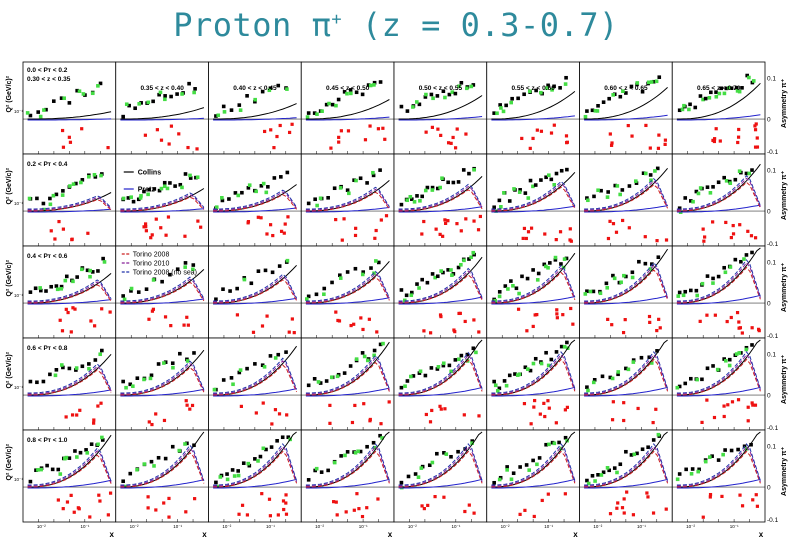 This screenshot has height=540, width=792. I want to click on x-axis-label: x, so click(390, 534).